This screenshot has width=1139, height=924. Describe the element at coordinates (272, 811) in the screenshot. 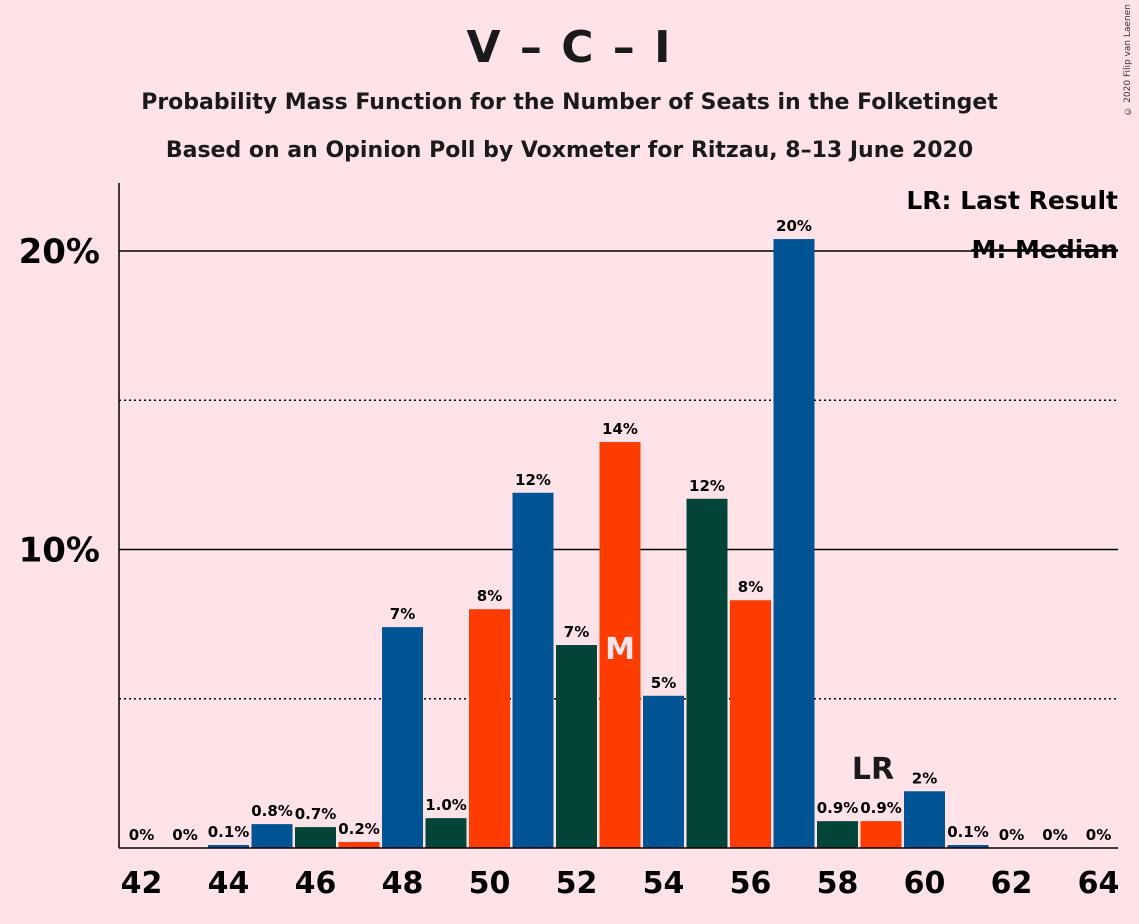

I see `value-label-45: 0.8%` at that location.